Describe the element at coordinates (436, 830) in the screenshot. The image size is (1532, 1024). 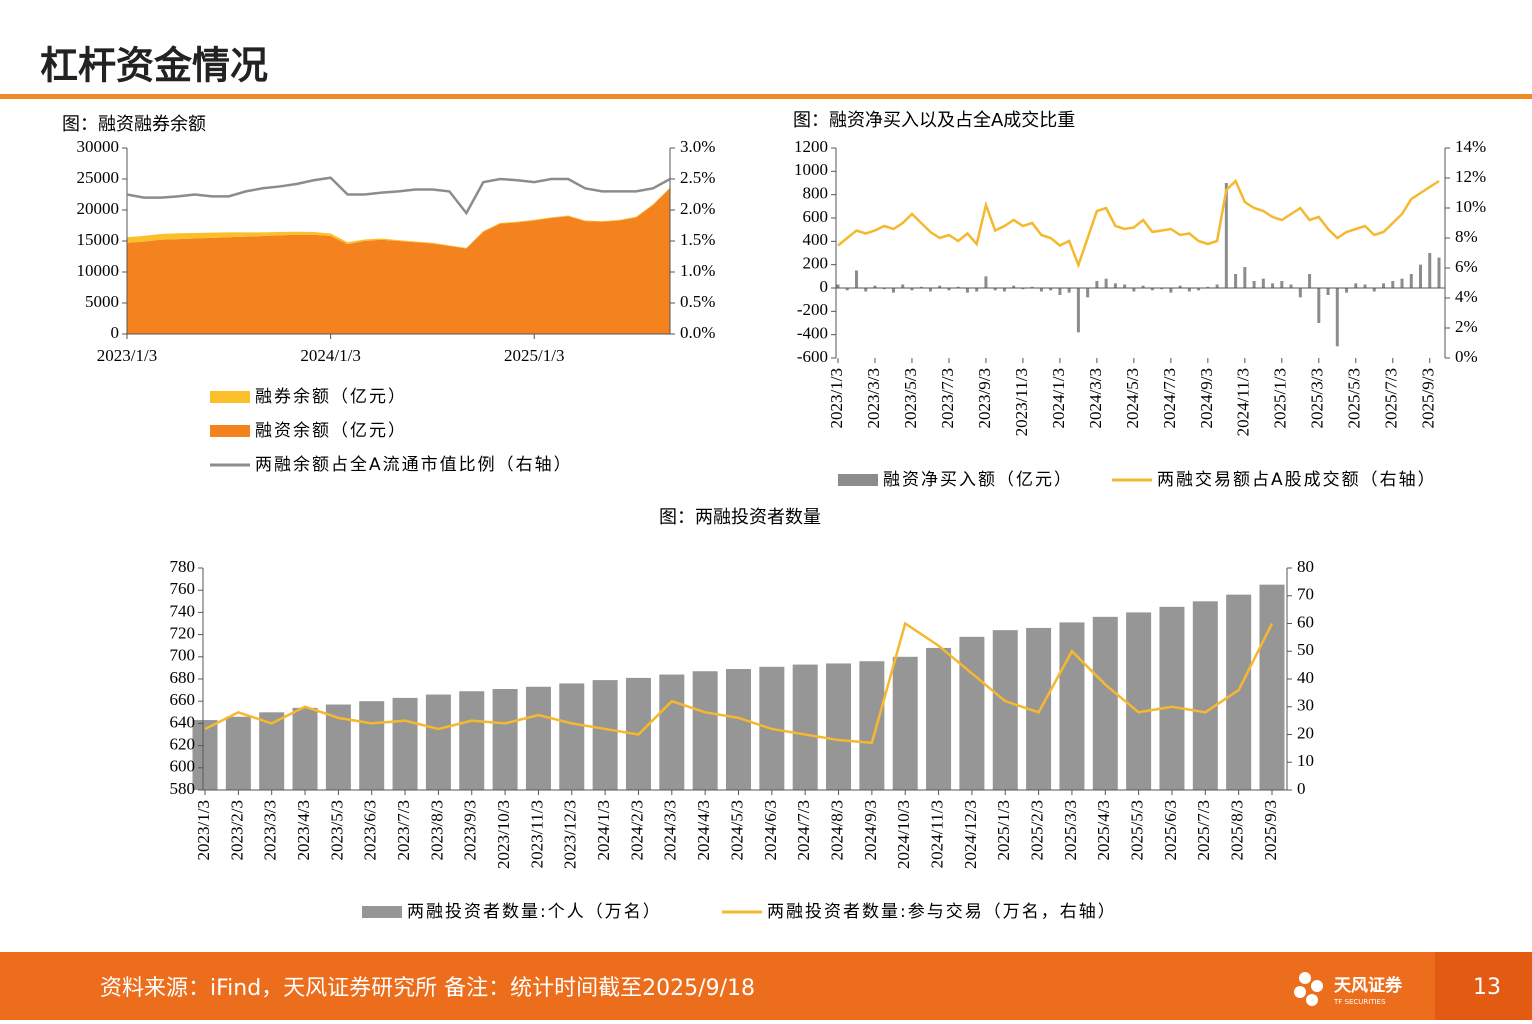
I see `x-tick-label: 2023/8/3` at that location.